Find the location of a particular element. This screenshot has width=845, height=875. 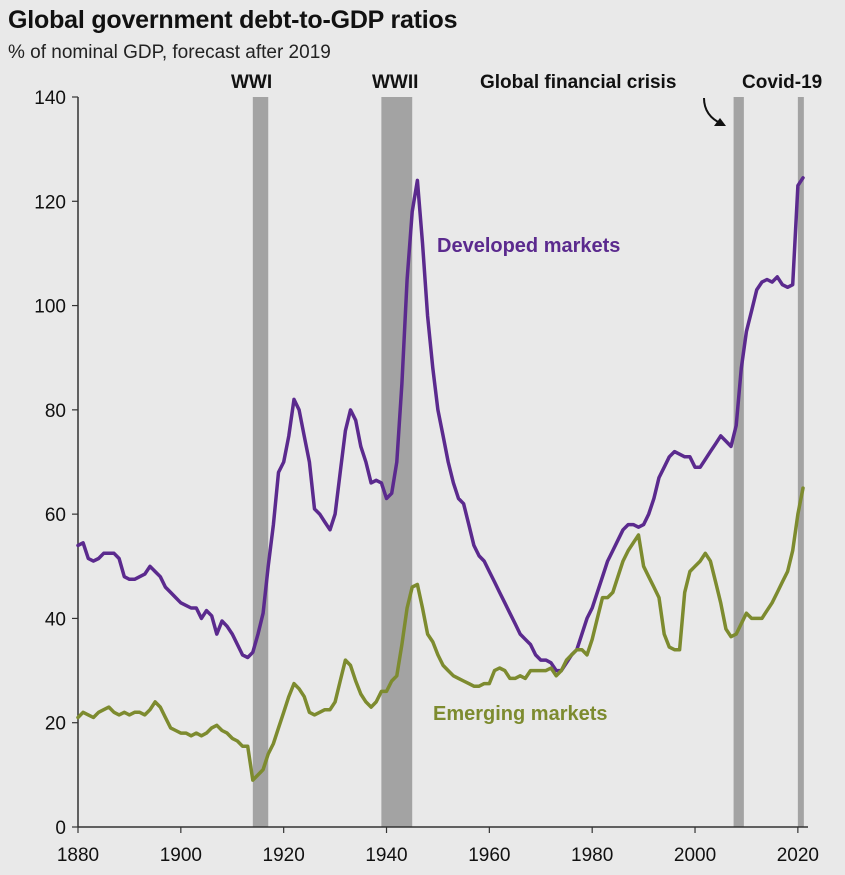

chart-subtitle: % of nominal GDP, forecast after 2019 is located at coordinates (169, 52).